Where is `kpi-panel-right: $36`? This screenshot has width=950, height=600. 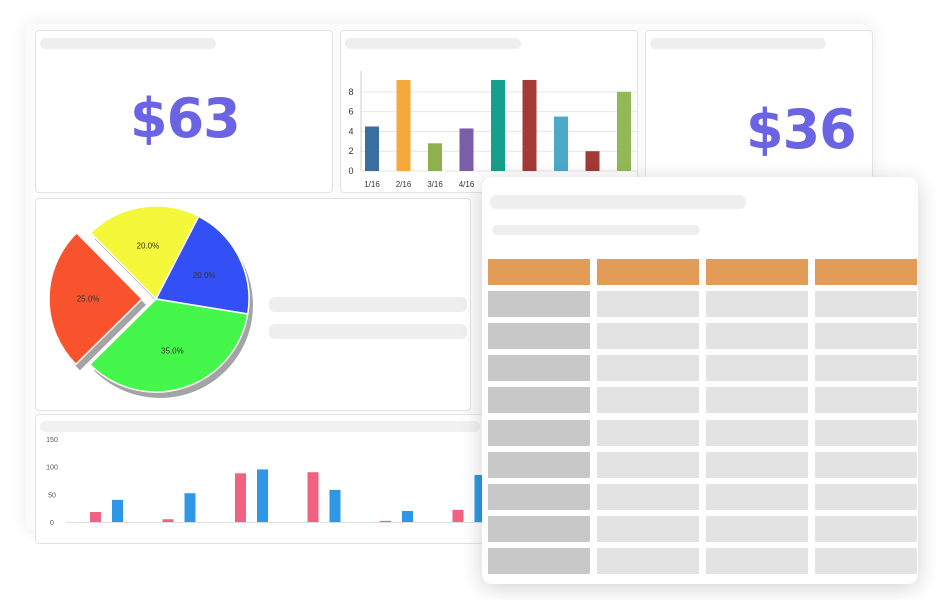
kpi-panel-right: $36 is located at coordinates (759, 111).